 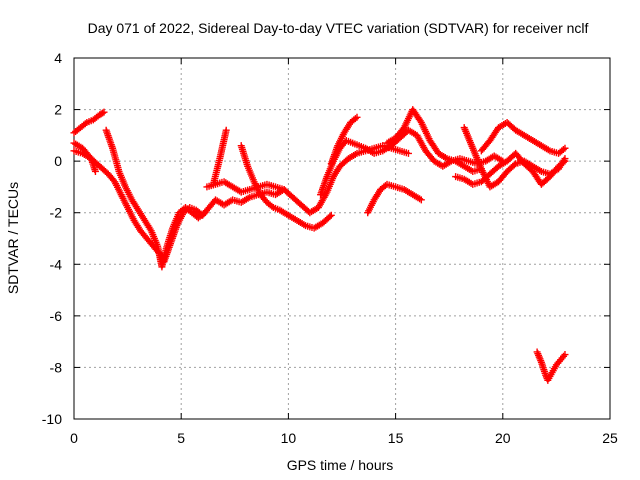 I want to click on y-tick-label: 2, so click(x=58, y=110).